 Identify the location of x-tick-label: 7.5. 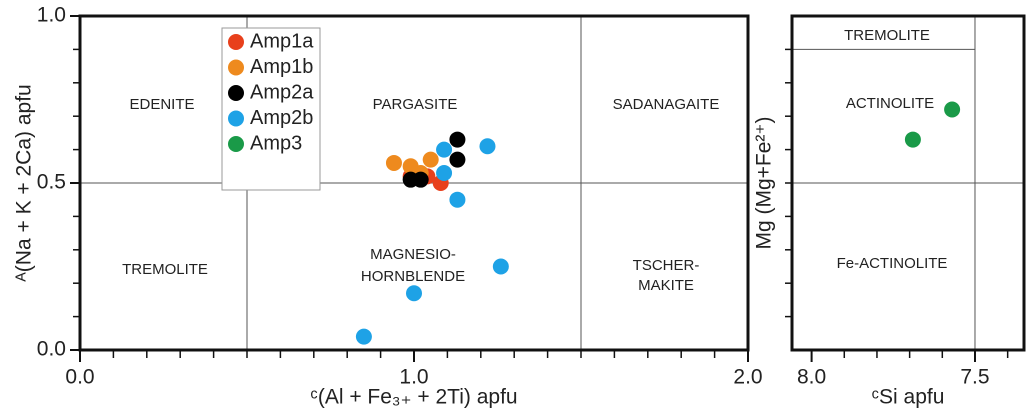
(974, 377).